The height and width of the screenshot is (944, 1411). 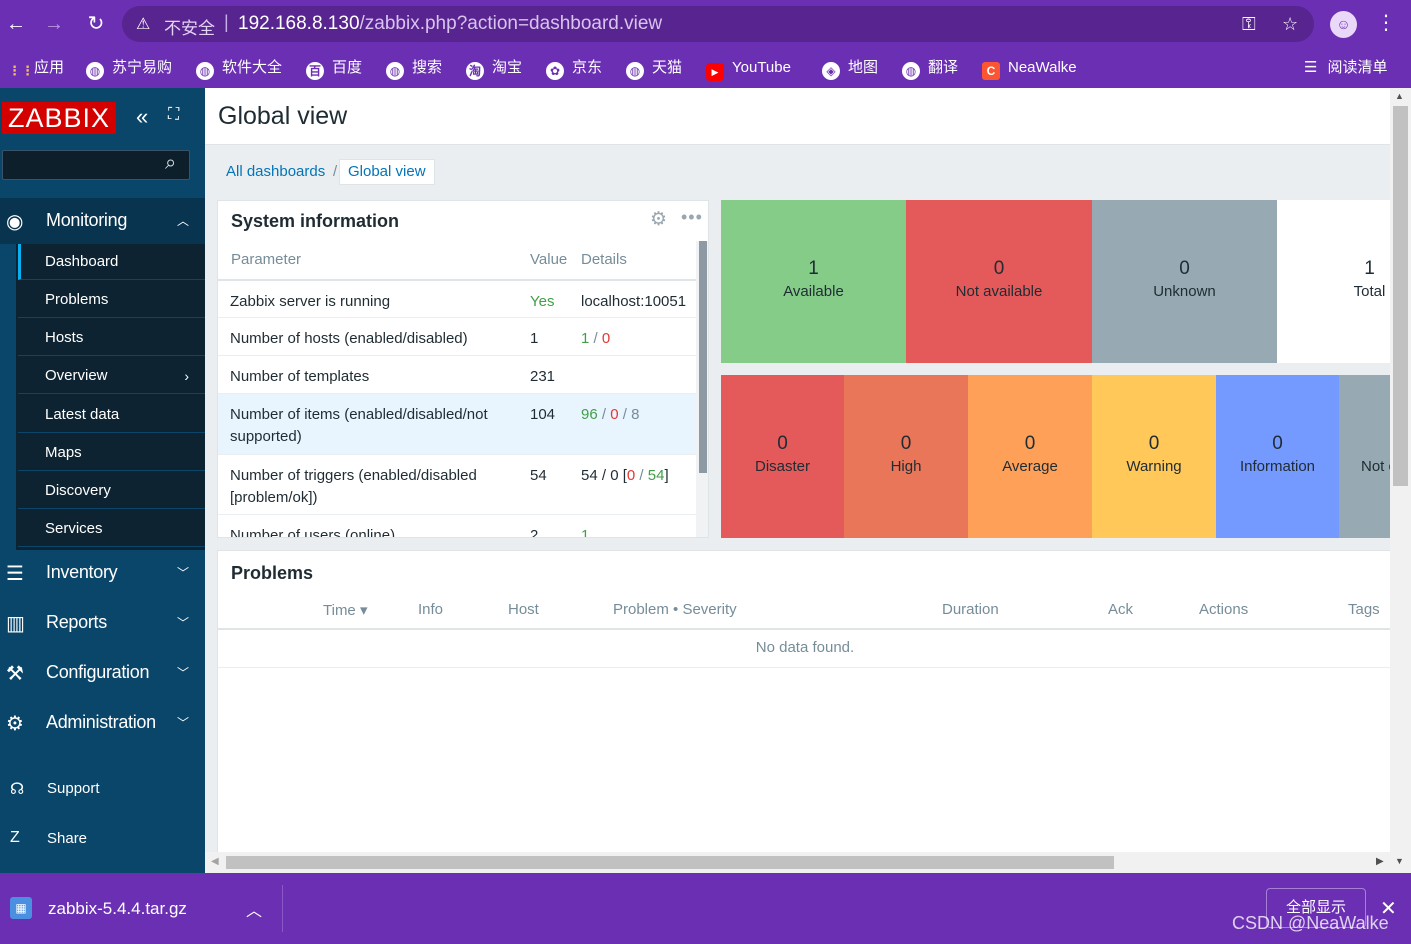 What do you see at coordinates (1399, 96) in the screenshot?
I see `scroll-up-arrow-icon: ▲` at bounding box center [1399, 96].